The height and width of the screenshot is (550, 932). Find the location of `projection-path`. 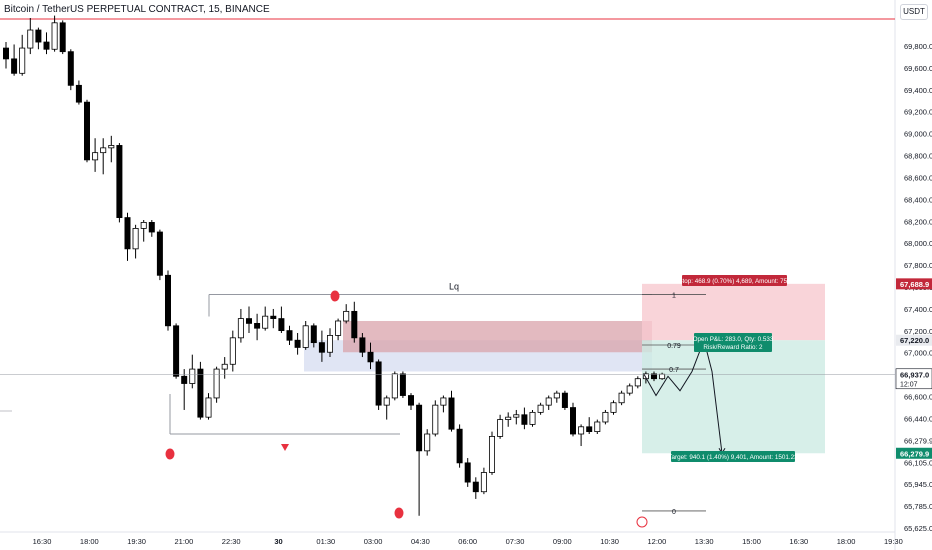

projection-path is located at coordinates (683, 396).